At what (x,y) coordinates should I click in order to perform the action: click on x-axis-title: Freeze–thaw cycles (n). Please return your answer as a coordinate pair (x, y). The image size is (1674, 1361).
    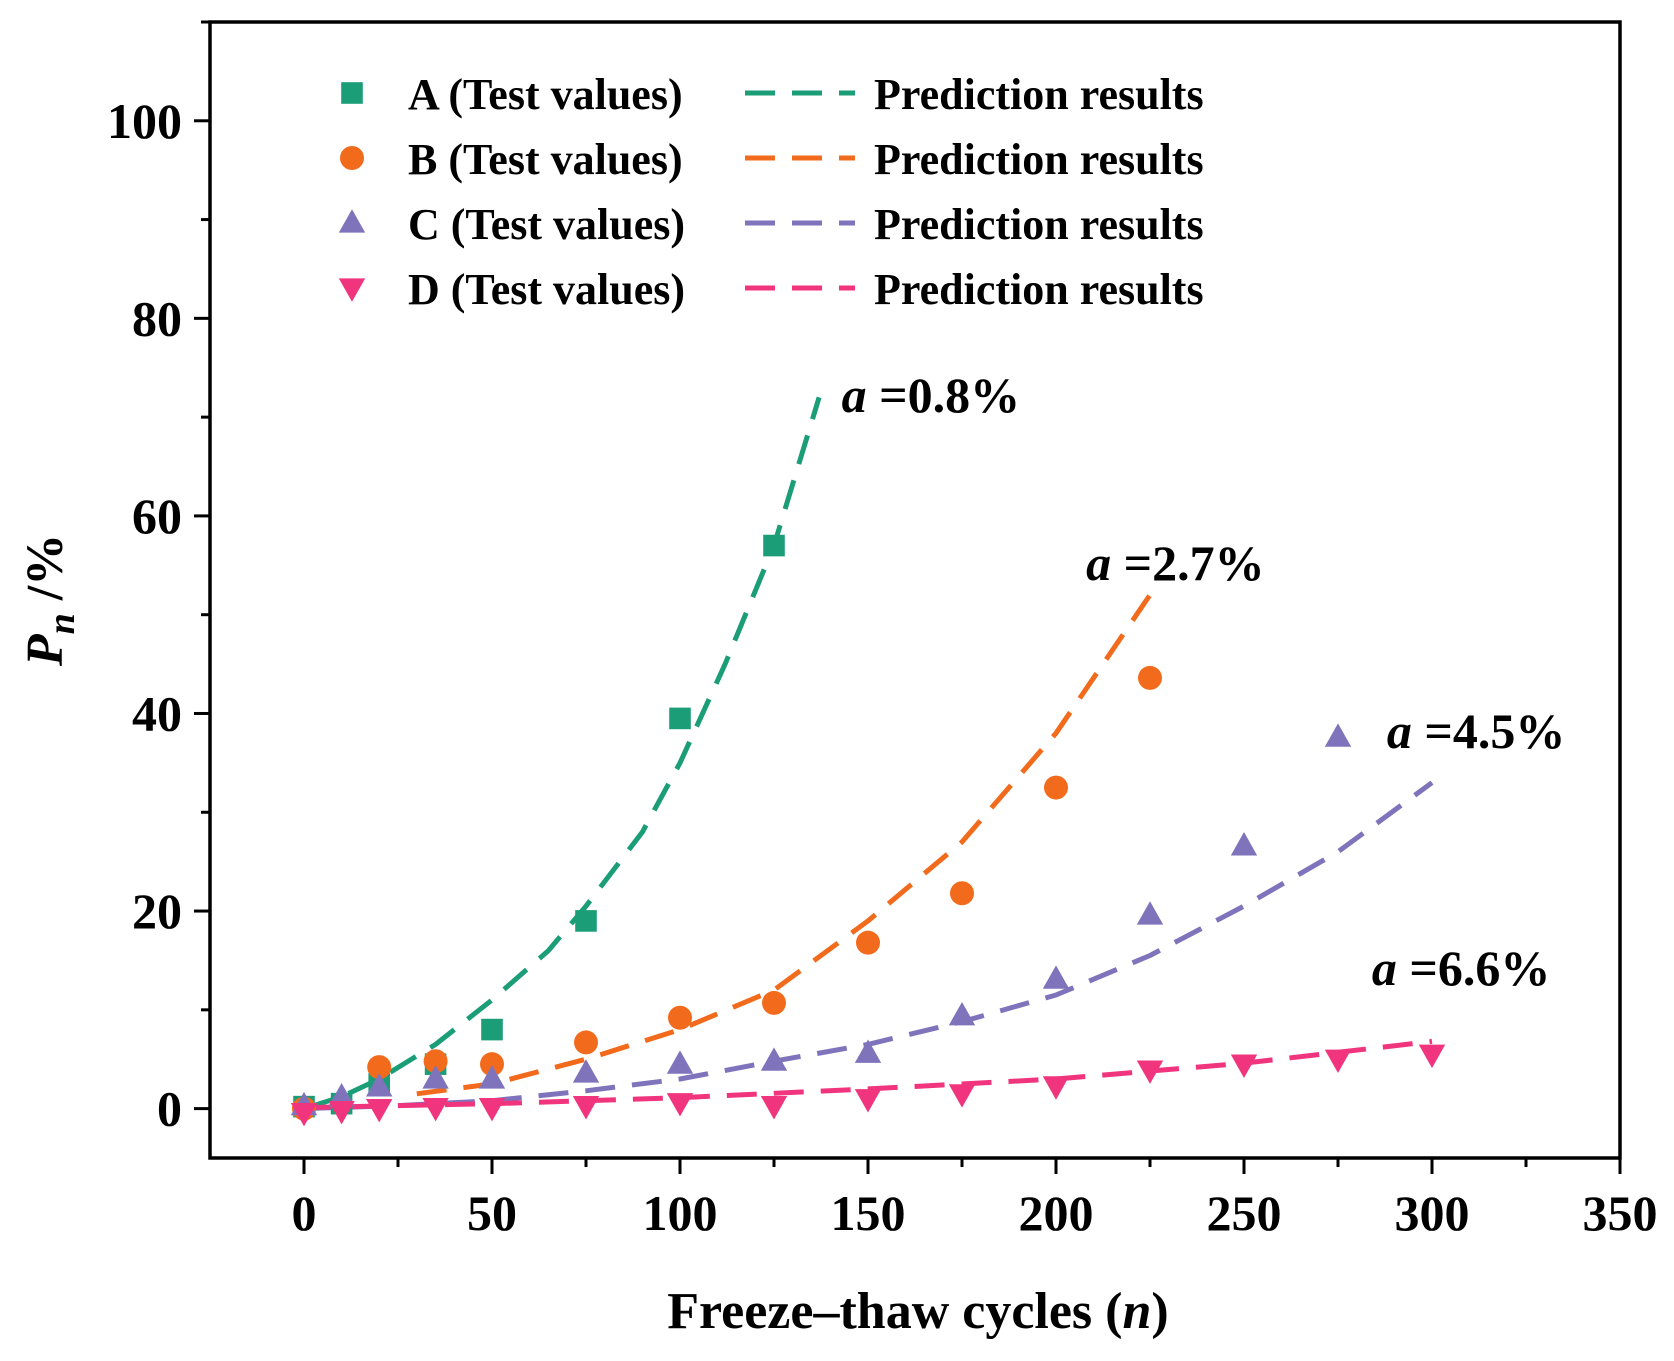
    Looking at the image, I should click on (918, 1311).